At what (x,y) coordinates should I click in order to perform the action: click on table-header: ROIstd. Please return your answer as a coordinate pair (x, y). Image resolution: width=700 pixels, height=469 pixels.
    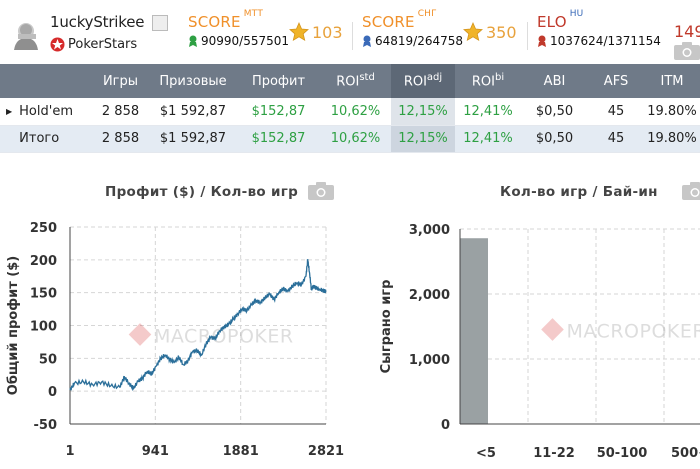
    Looking at the image, I should click on (355, 81).